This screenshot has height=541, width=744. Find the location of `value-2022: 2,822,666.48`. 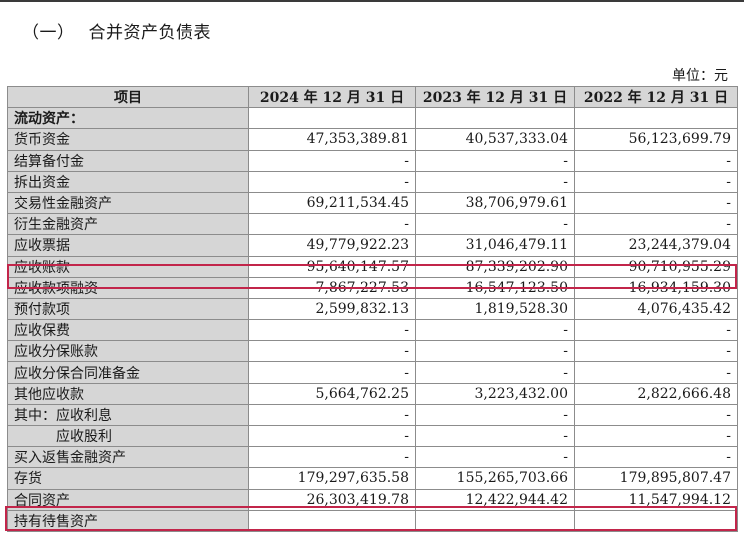

value-2022: 2,822,666.48 is located at coordinates (656, 393).